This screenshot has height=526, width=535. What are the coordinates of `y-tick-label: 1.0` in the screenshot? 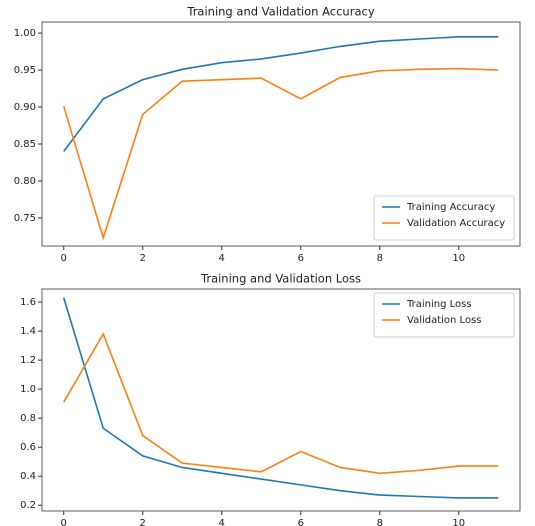 It's located at (28, 389).